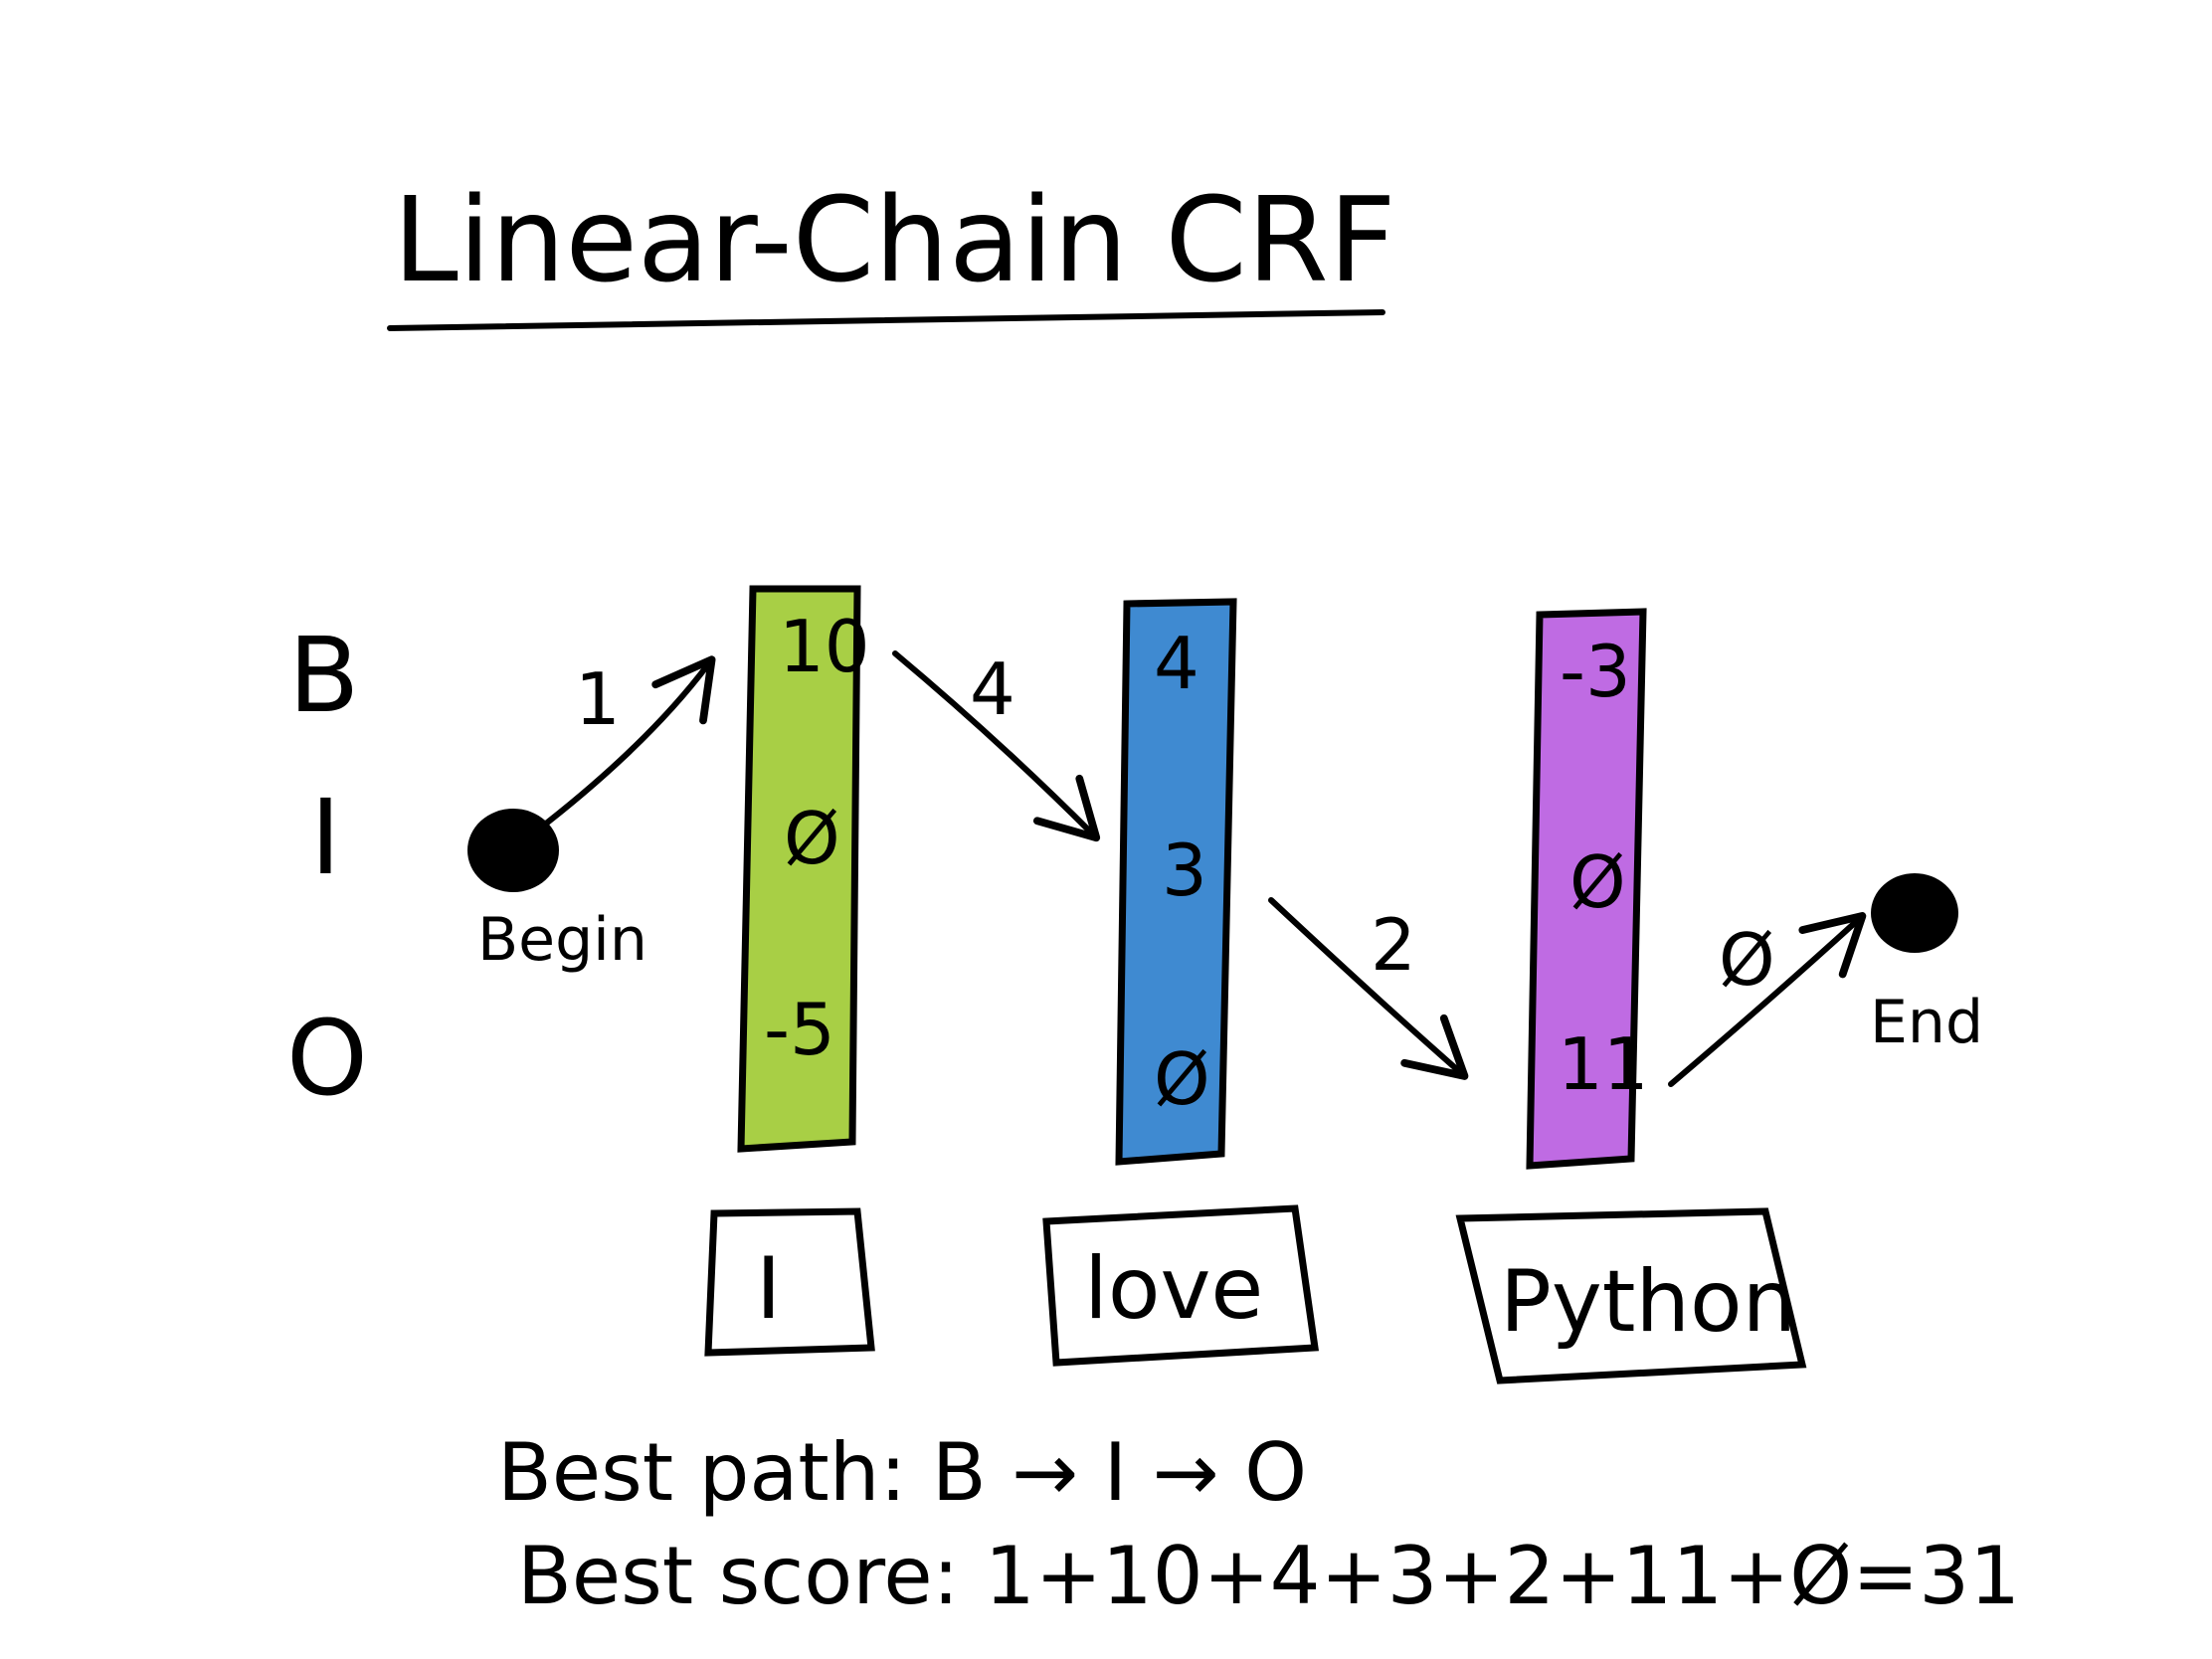  What do you see at coordinates (598, 699) in the screenshot?
I see `transition-weight-1: 1` at bounding box center [598, 699].